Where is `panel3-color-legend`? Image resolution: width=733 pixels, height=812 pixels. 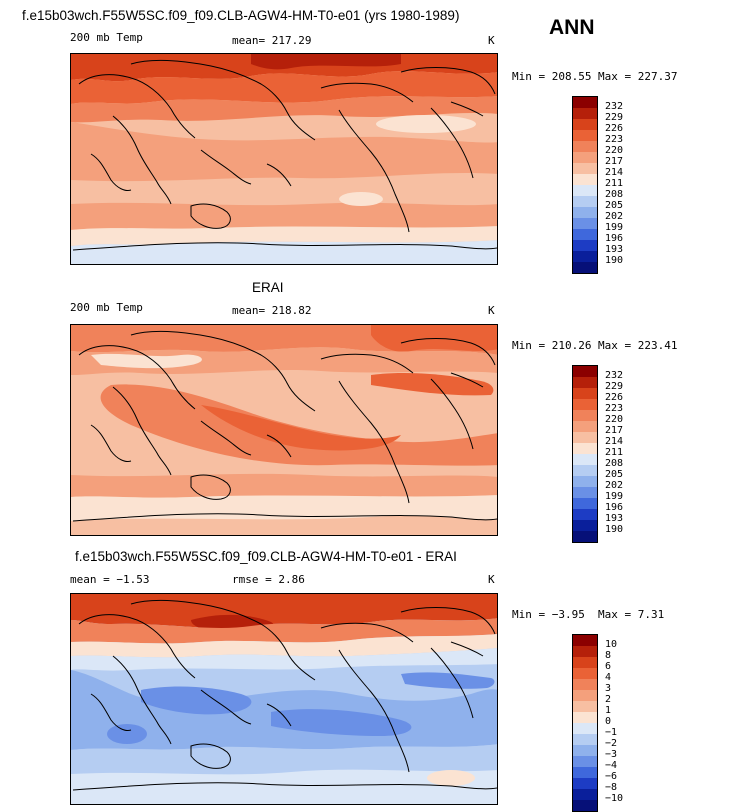 panel3-color-legend is located at coordinates (585, 723).